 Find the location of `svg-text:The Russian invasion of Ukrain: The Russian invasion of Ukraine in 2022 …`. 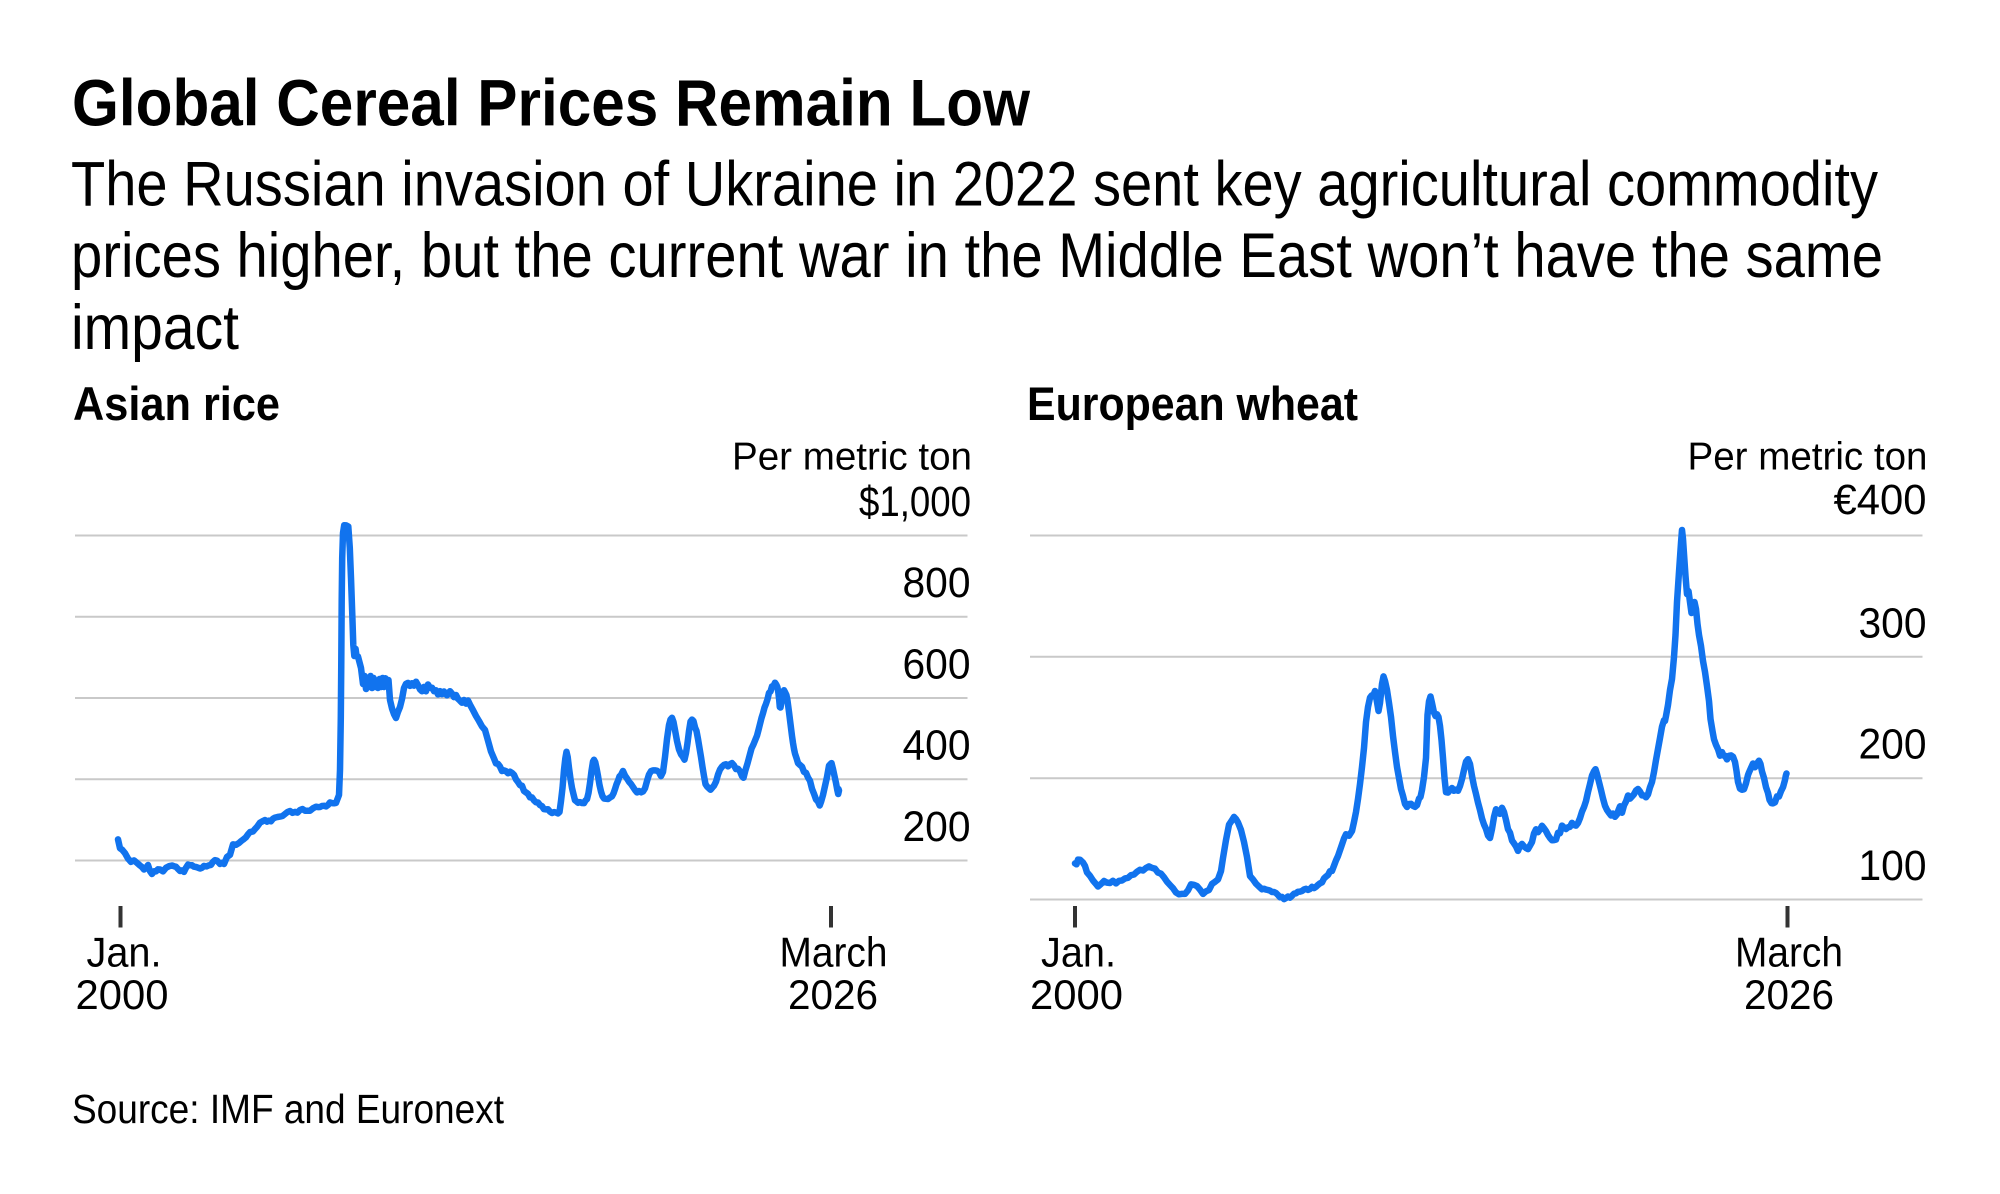

svg-text:The Russian invasion of Ukrain: The Russian invasion of Ukraine in 2022 … is located at coordinates (974, 185).